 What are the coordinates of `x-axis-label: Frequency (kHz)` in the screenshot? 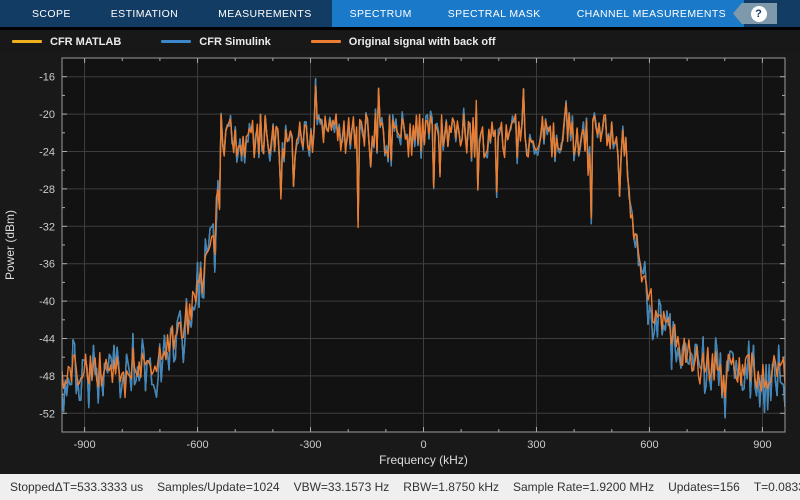 It's located at (423, 460).